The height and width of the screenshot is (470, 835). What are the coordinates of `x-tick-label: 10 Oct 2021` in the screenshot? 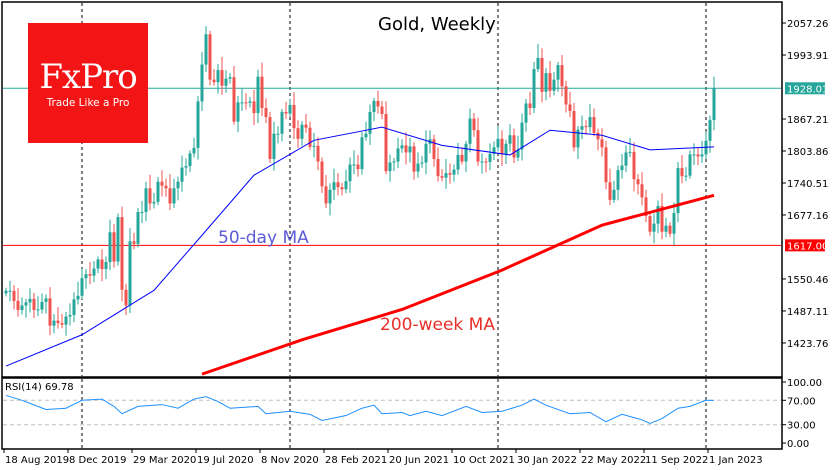 It's located at (484, 460).